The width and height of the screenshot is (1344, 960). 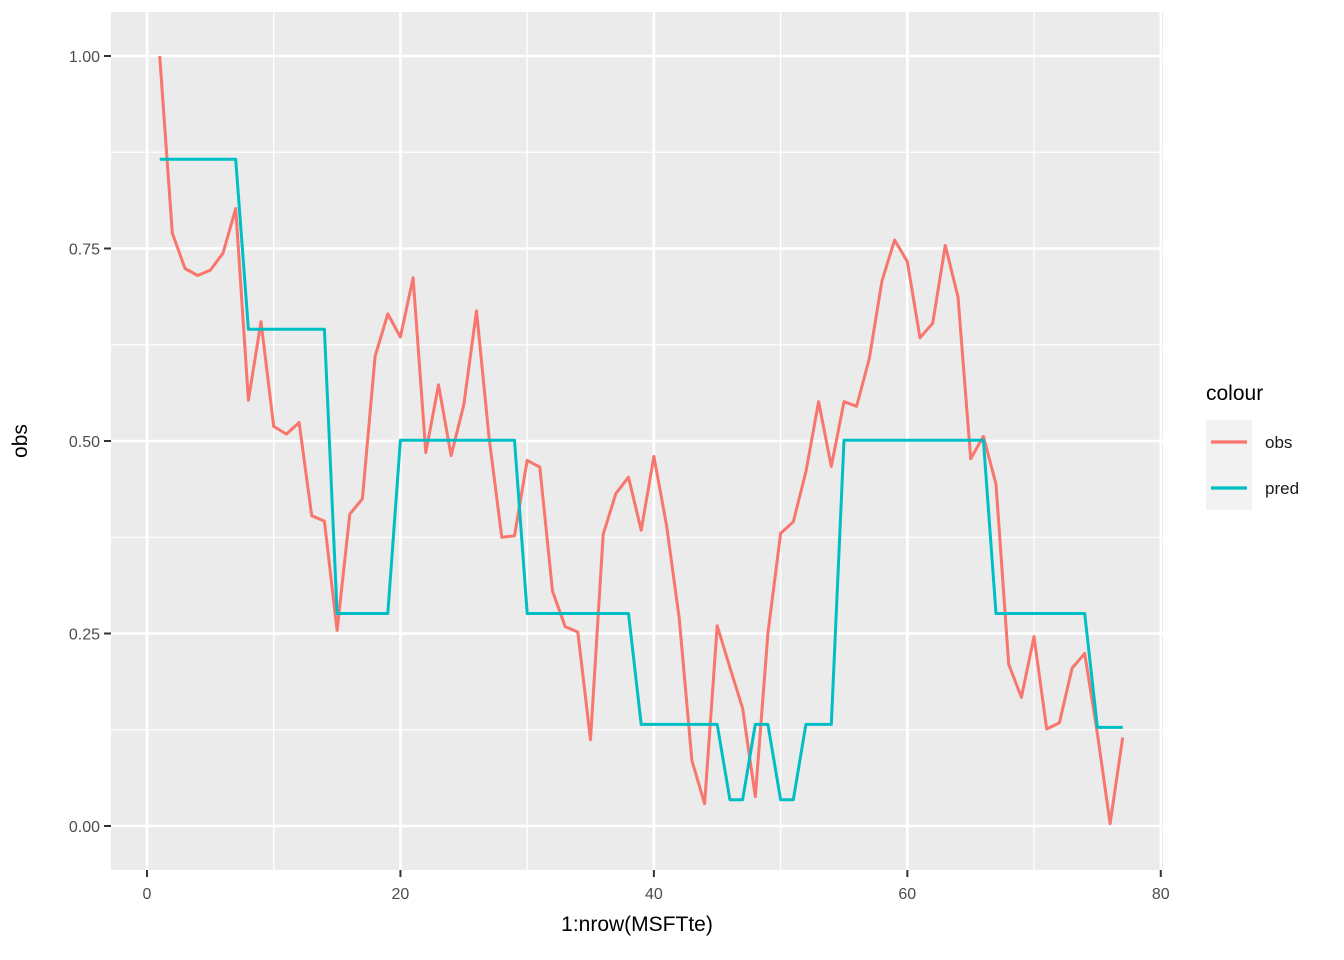 I want to click on legend-label-obs: obs, so click(x=1278, y=442).